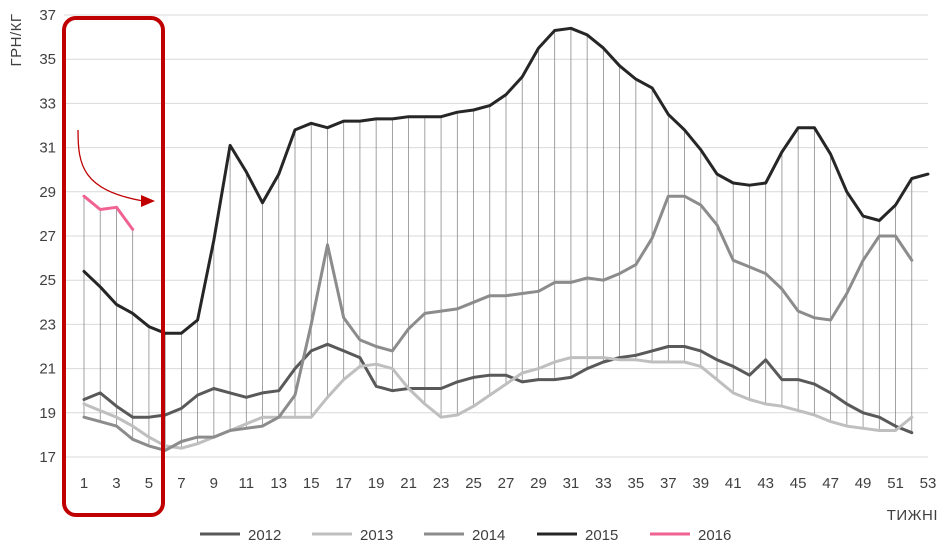  What do you see at coordinates (47, 369) in the screenshot?
I see `y-tick-label: 21` at bounding box center [47, 369].